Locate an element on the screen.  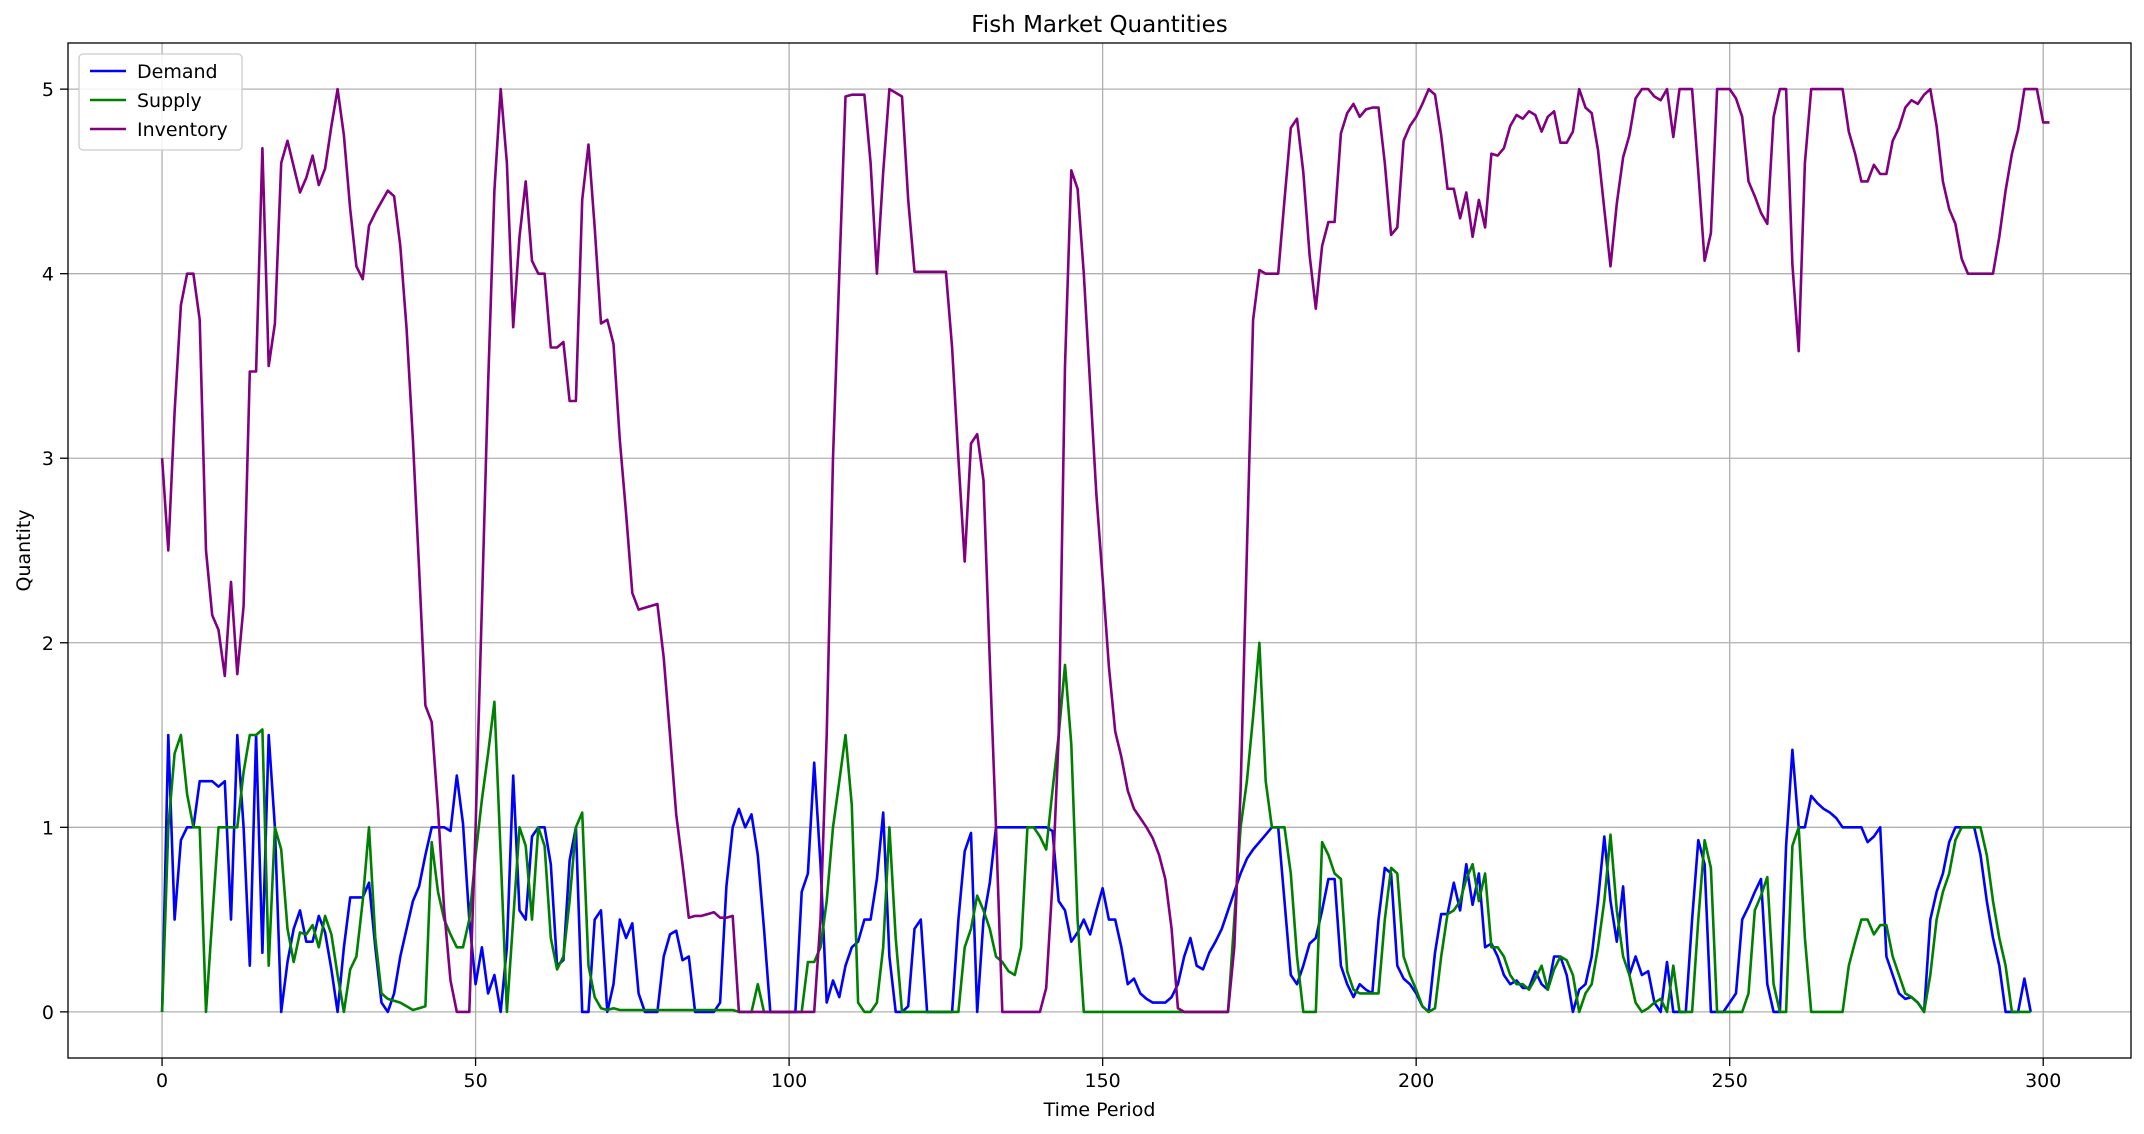
y-tick-label: 1 is located at coordinates (48, 828).